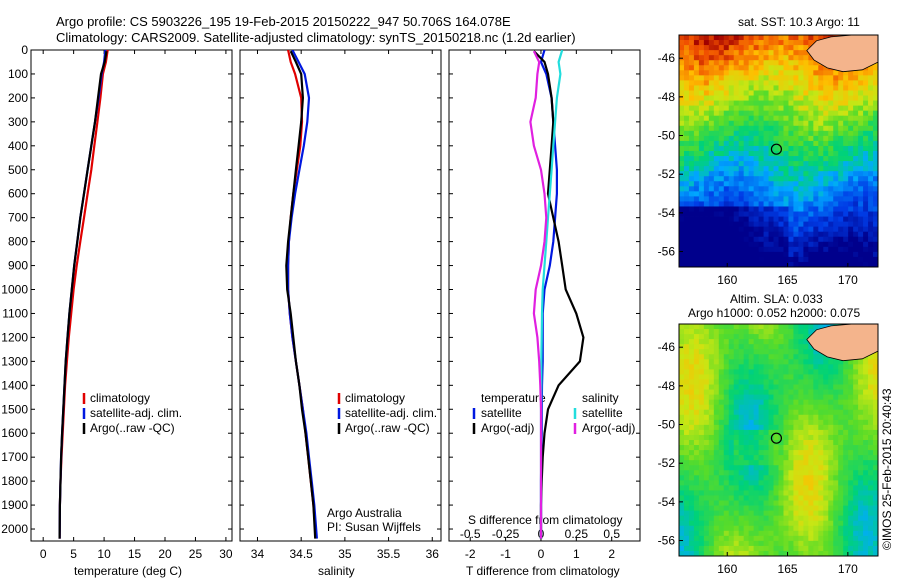 The image size is (900, 580). What do you see at coordinates (18, 194) in the screenshot?
I see `depth-tick-label: 600` at bounding box center [18, 194].